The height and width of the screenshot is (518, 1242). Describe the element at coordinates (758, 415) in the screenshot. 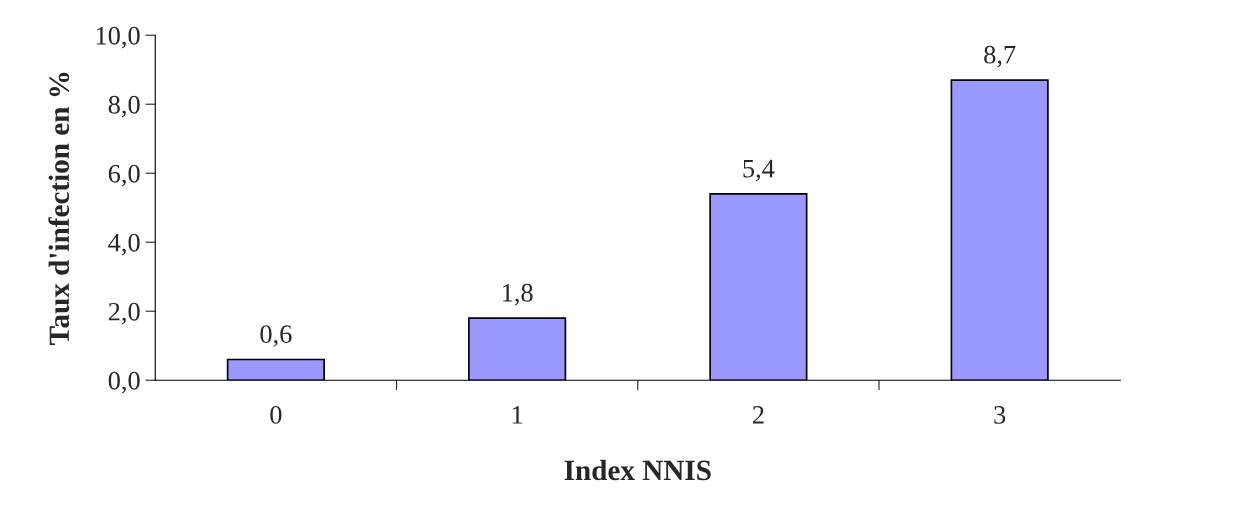

I see `x-tick-label: 2` at that location.